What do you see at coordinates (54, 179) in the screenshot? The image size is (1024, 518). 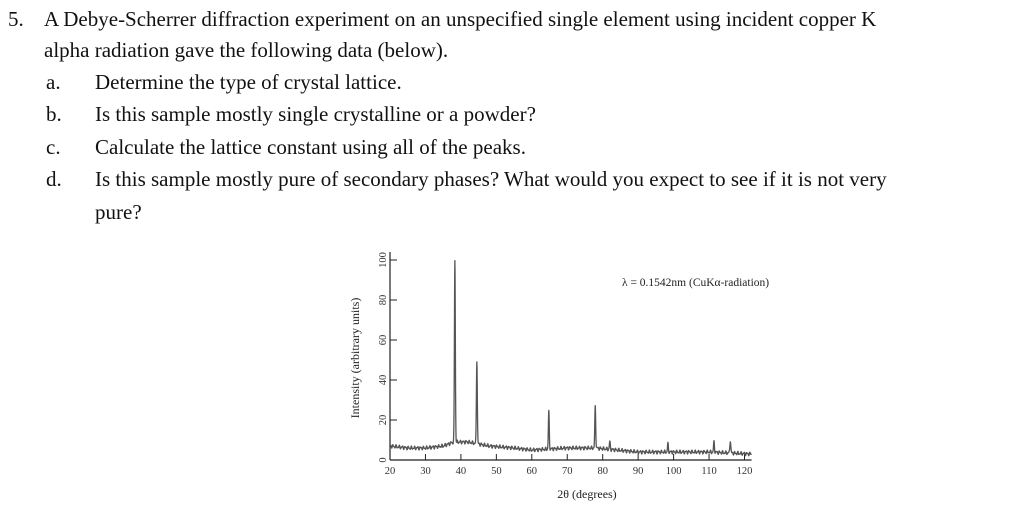 I see `item-d-label: d.` at bounding box center [54, 179].